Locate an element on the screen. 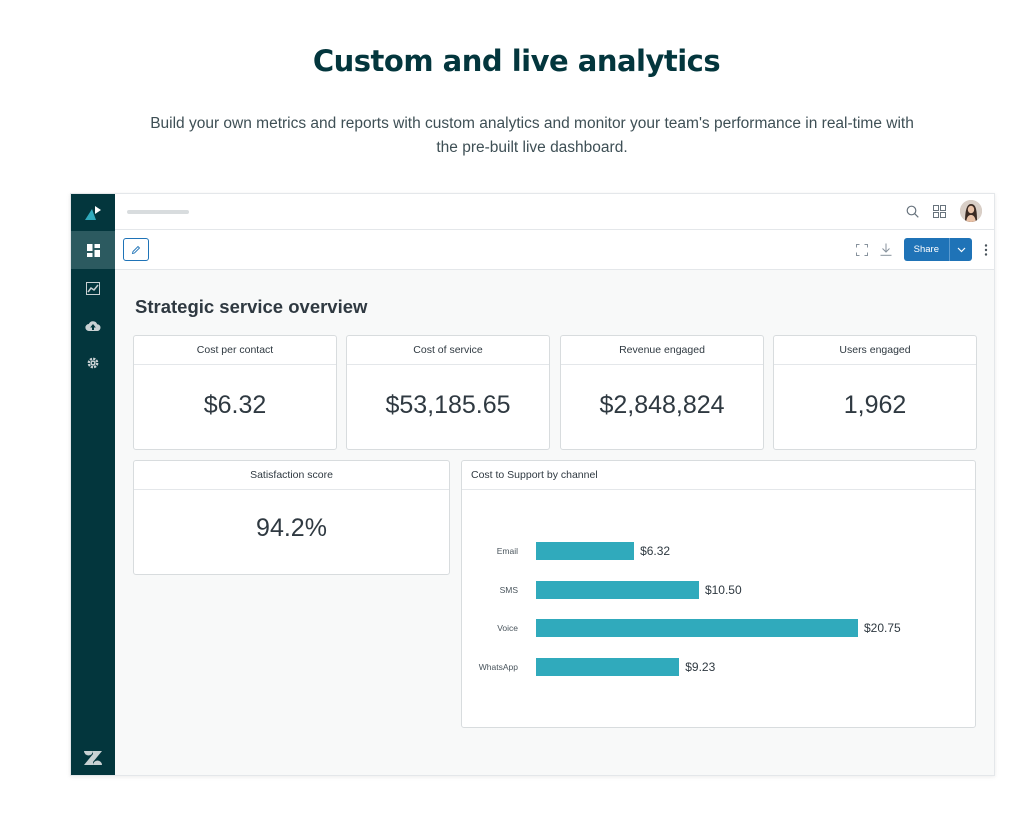  sidebar-item-reports is located at coordinates (93, 288).